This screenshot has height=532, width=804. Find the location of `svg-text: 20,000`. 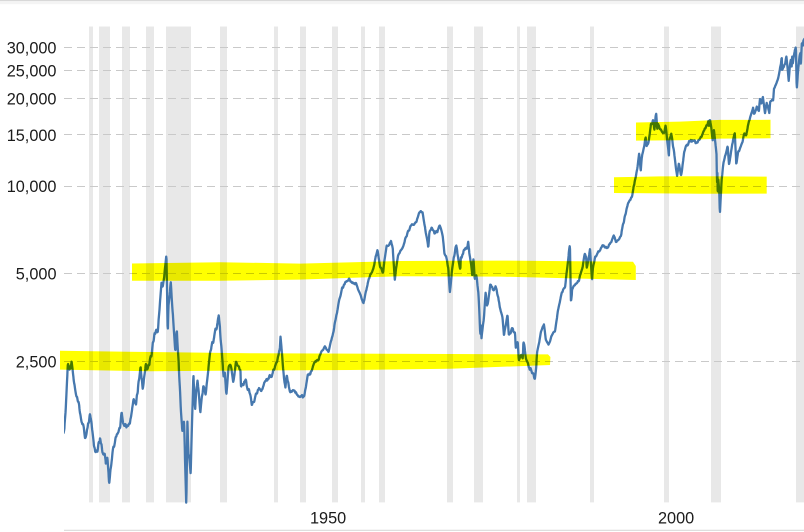

svg-text: 20,000 is located at coordinates (32, 100).